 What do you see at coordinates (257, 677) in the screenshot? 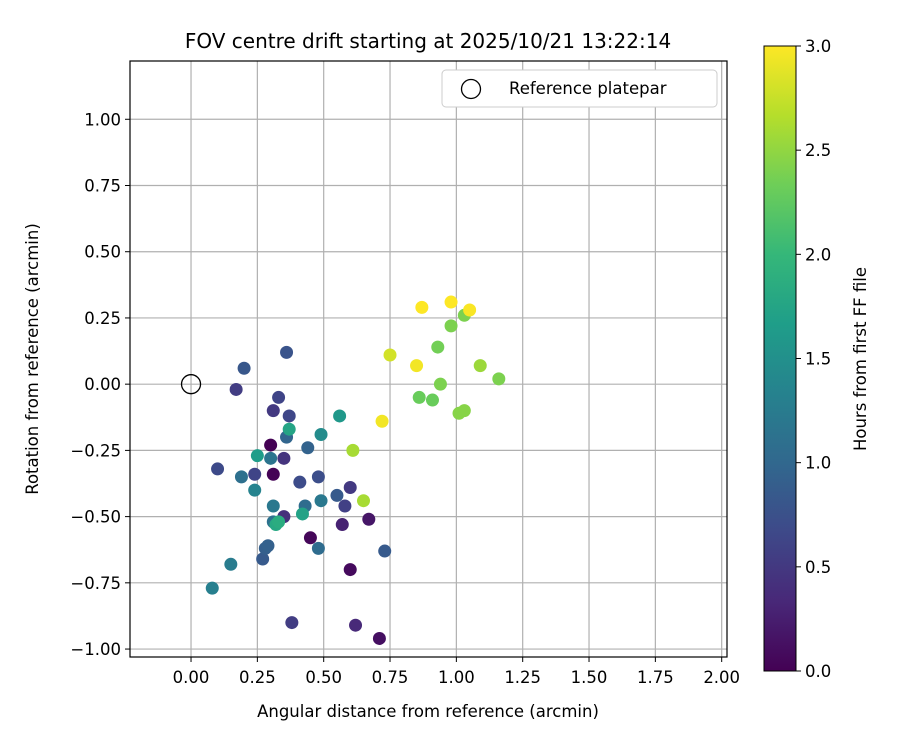
I see `x-tick-label: 0.25` at bounding box center [257, 677].